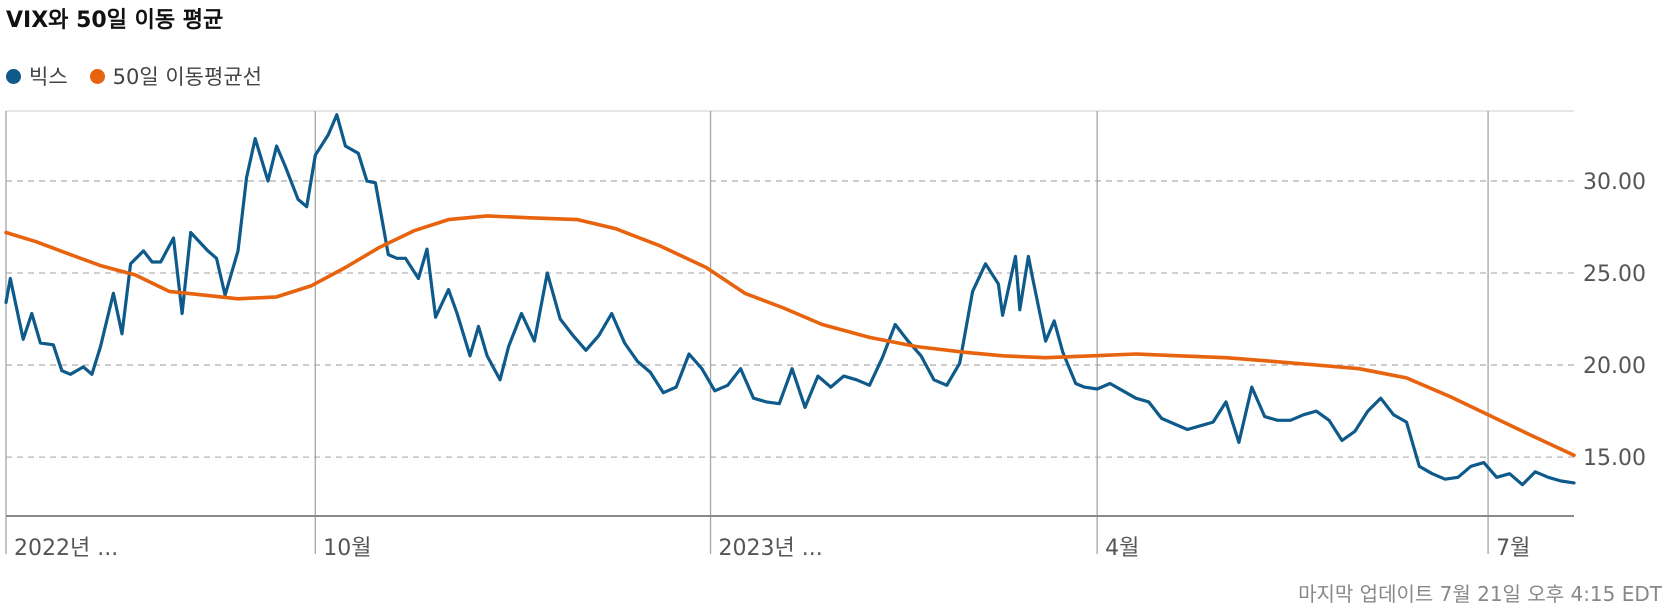 Image resolution: width=1670 pixels, height=612 pixels. What do you see at coordinates (48, 77) in the screenshot?
I see `legend-label-vix: 빅스` at bounding box center [48, 77].